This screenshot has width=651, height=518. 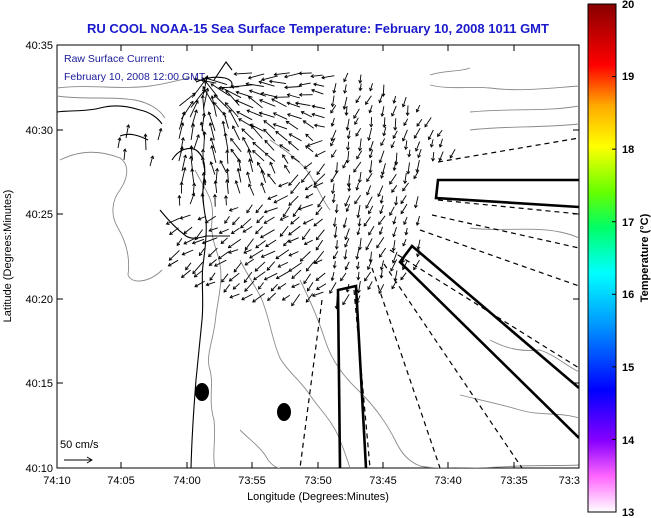 What do you see at coordinates (569, 481) in the screenshot?
I see `x-tick-label: 73:3` at bounding box center [569, 481].